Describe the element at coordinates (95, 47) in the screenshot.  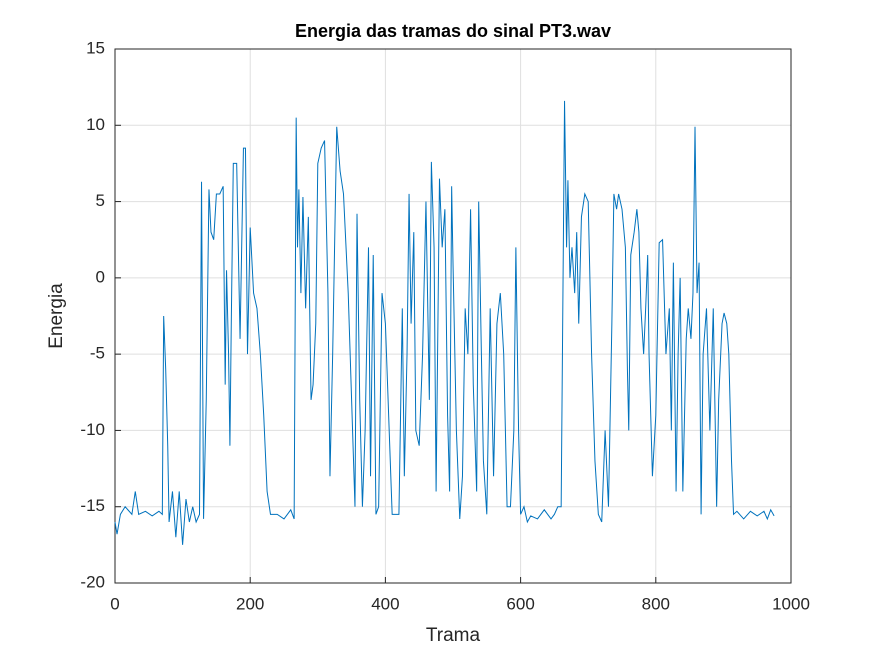
I see `y-tick-label: 15` at that location.